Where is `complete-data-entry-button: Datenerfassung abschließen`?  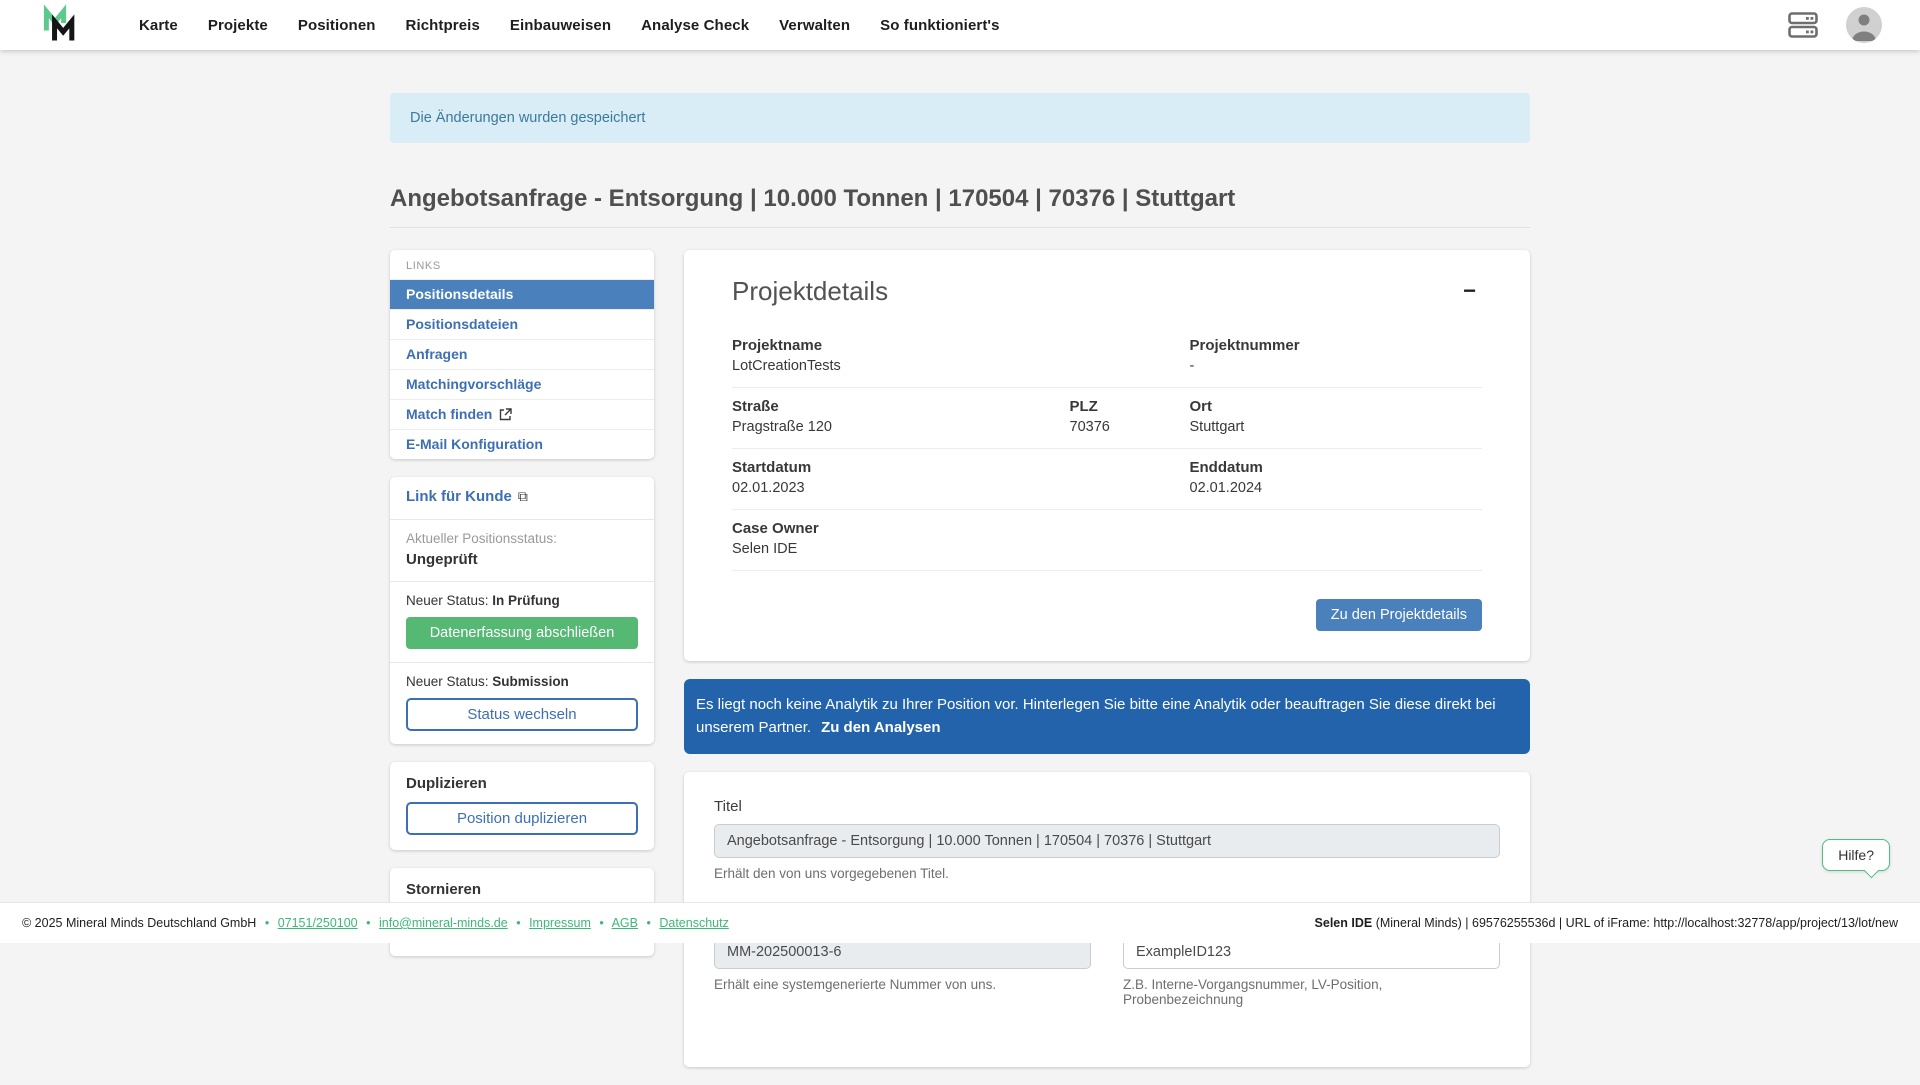 complete-data-entry-button: Datenerfassung abschließen is located at coordinates (522, 633).